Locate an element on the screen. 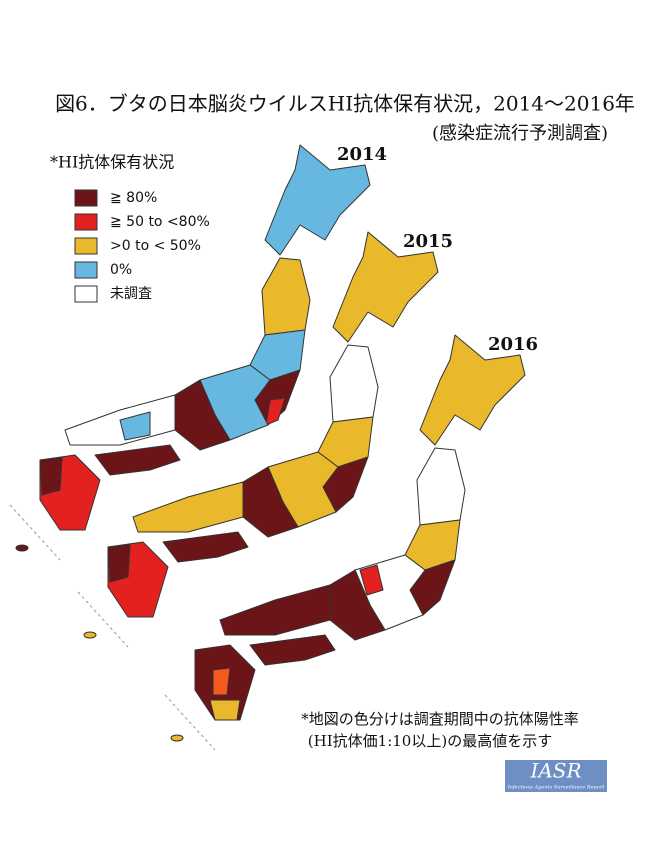 The image size is (672, 842). logo-name: IASR is located at coordinates (555, 771).